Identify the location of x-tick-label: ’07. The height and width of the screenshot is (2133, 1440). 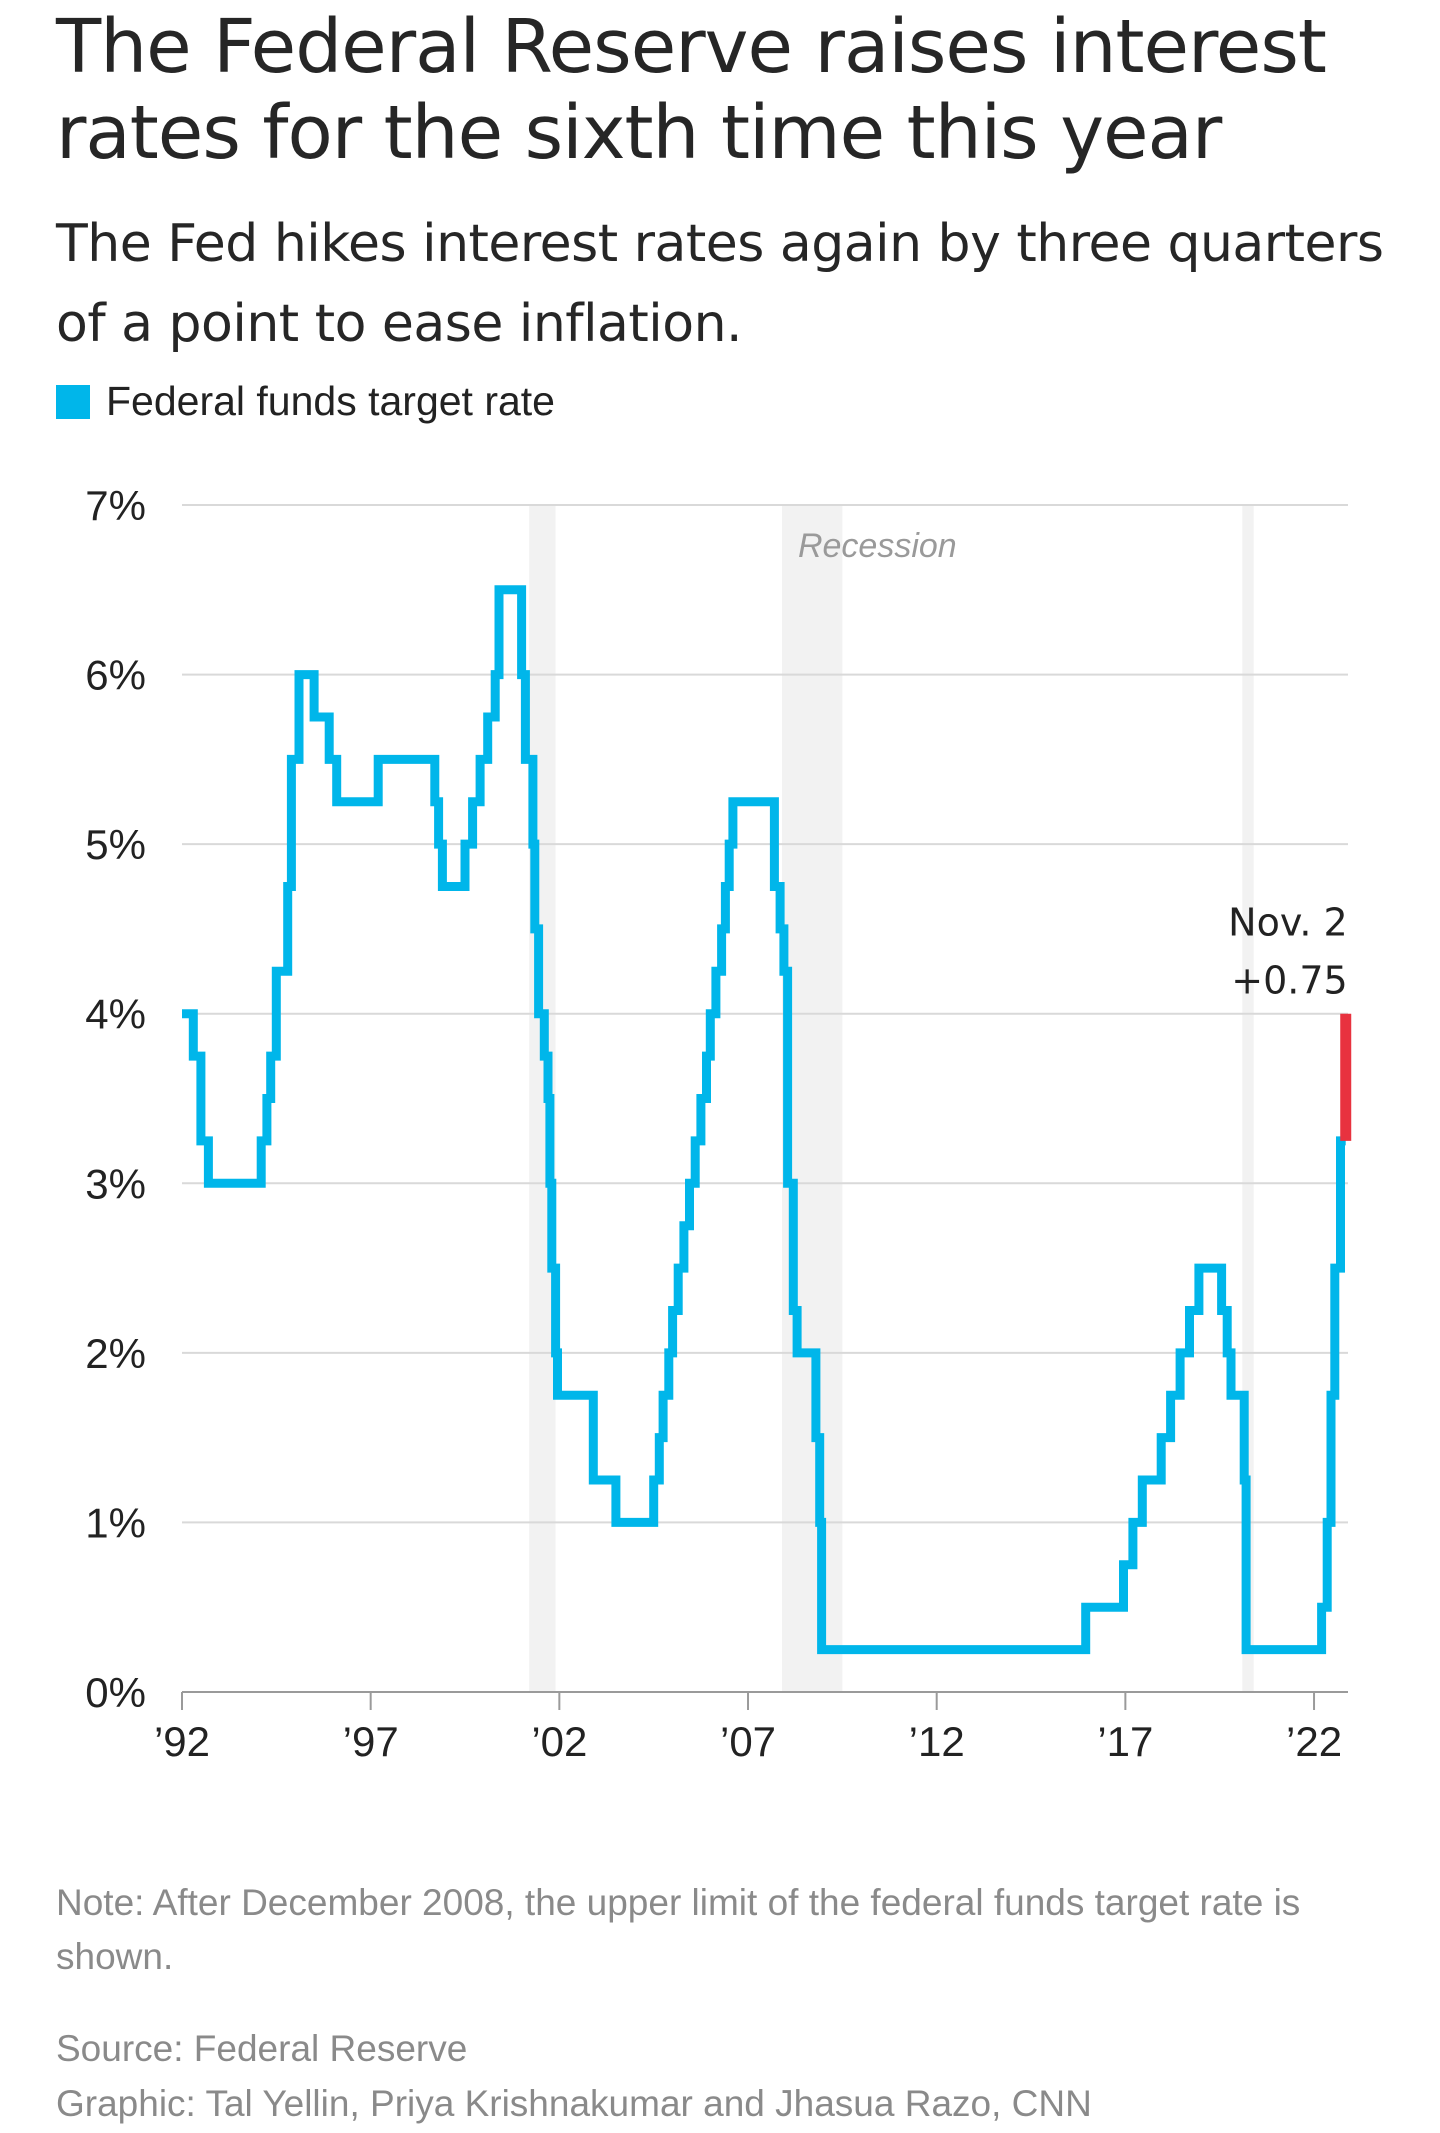
(748, 1741).